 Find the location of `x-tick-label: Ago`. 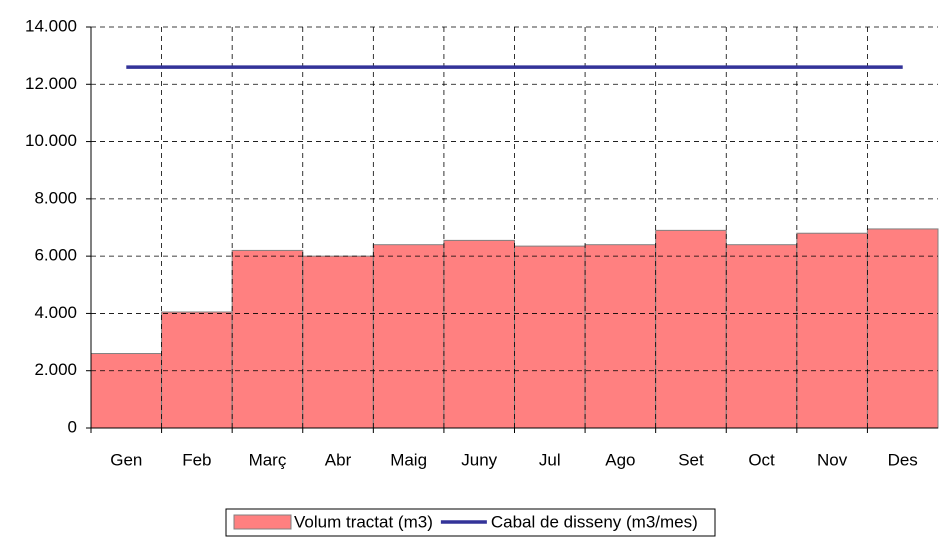

x-tick-label: Ago is located at coordinates (620, 459).